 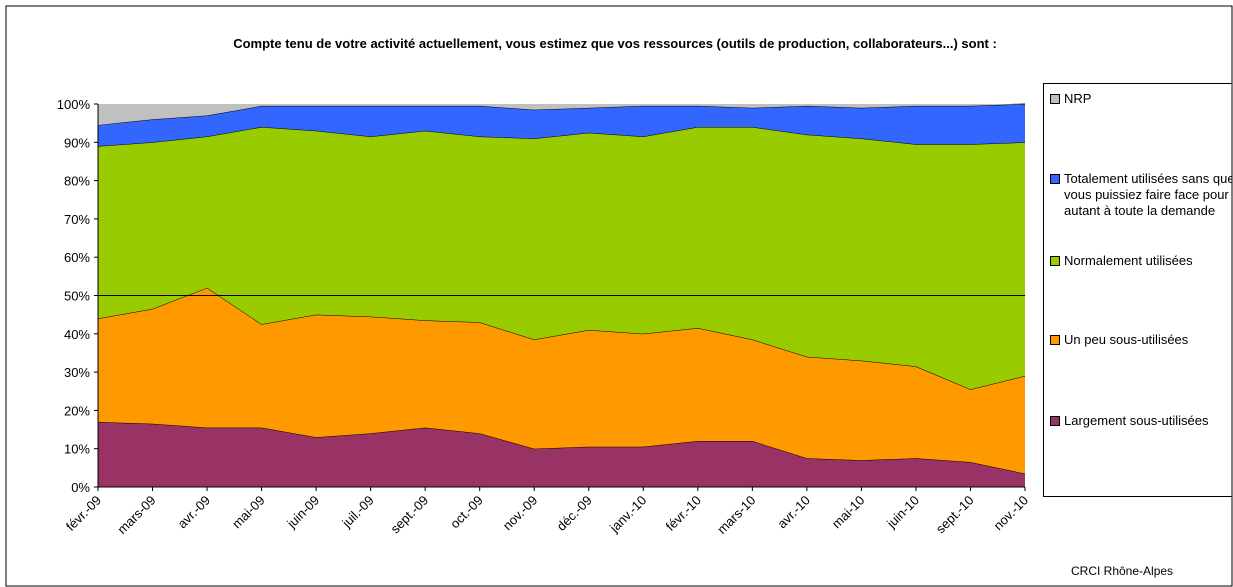 I want to click on x-tick-label: juil.-09, so click(x=357, y=512).